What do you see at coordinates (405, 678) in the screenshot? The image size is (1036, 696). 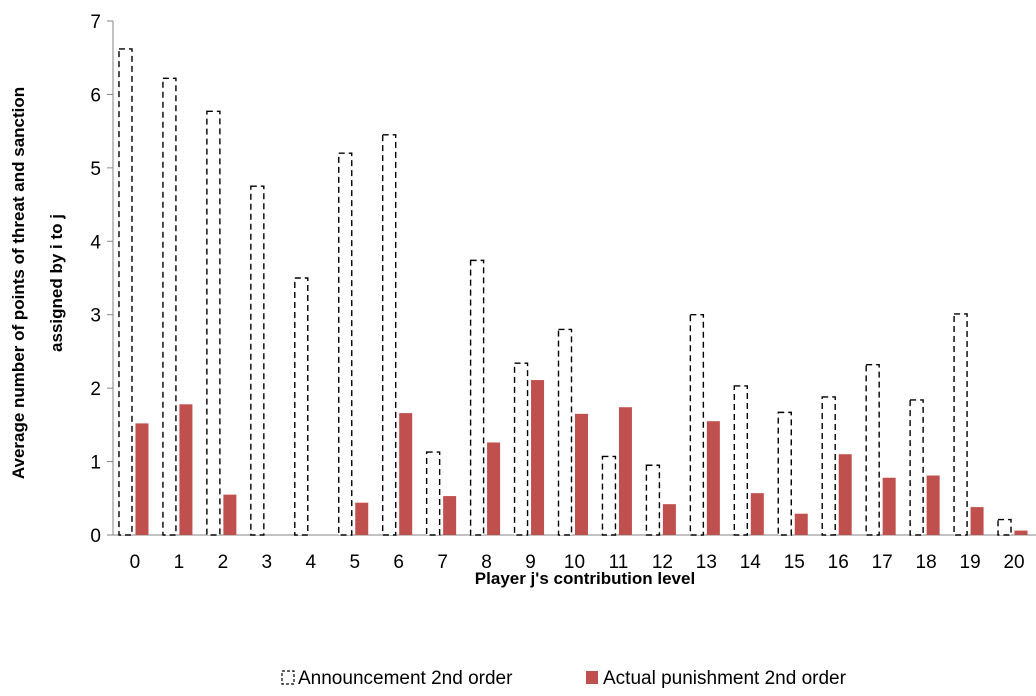 I see `legend-label-announcement: Announcement 2nd order` at bounding box center [405, 678].